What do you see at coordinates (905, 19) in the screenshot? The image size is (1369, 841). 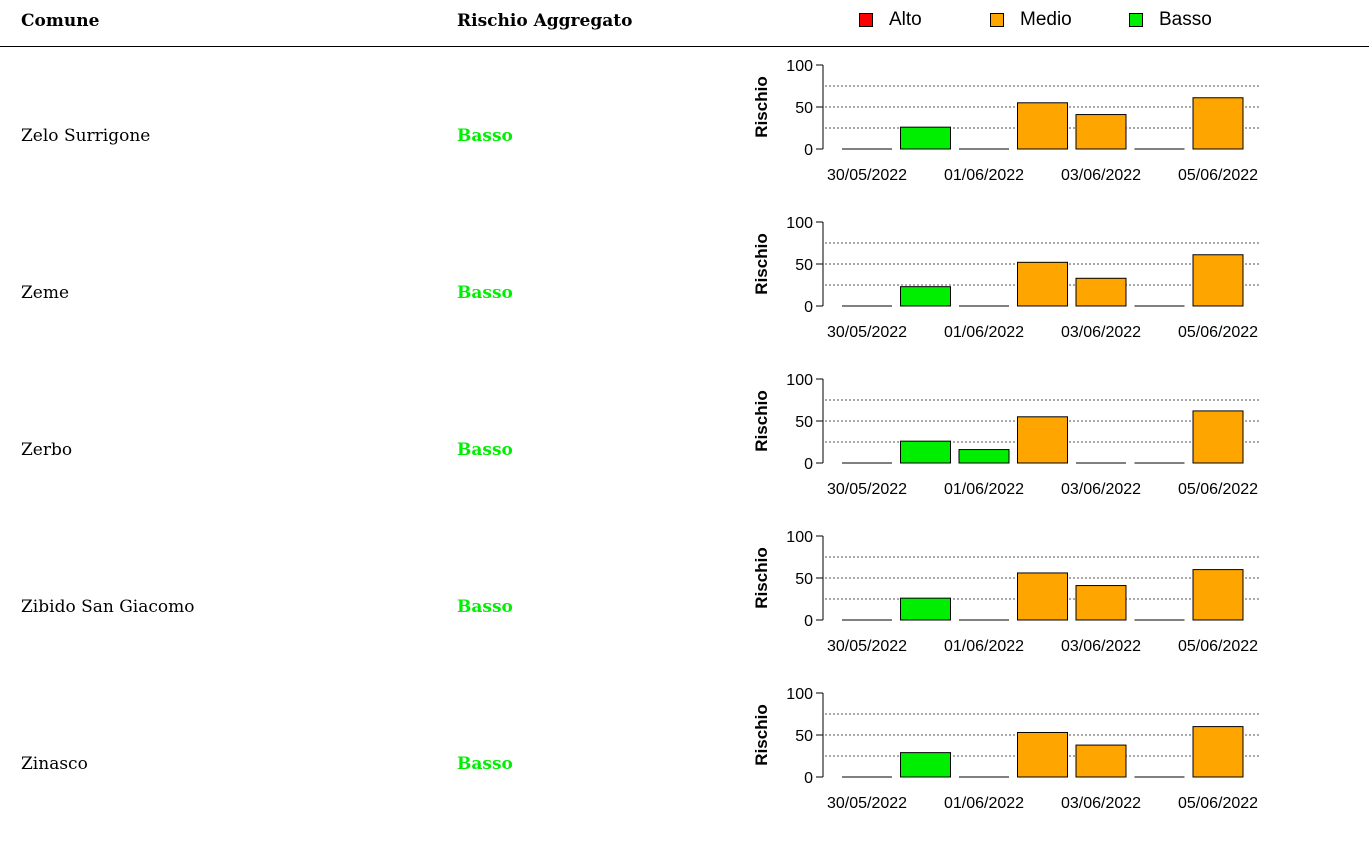 I see `legend-label-alto: Alto` at bounding box center [905, 19].